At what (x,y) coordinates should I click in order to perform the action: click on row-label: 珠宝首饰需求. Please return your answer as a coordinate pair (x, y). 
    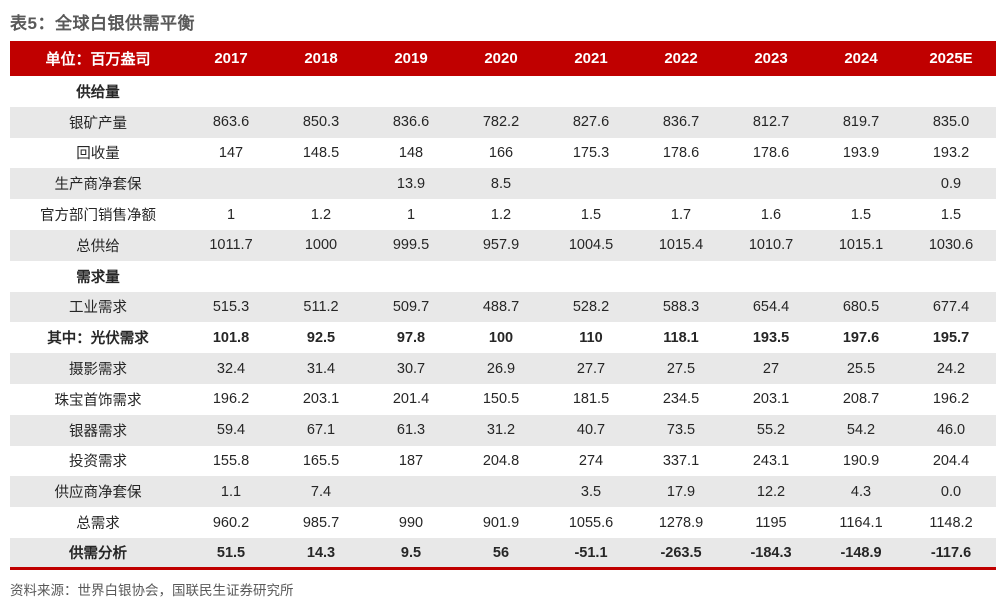
    Looking at the image, I should click on (98, 400).